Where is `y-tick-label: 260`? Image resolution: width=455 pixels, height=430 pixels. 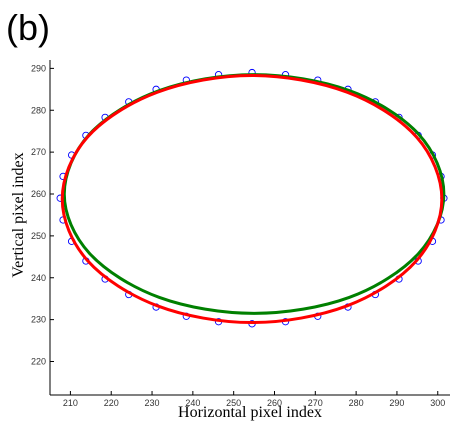
y-tick-label: 260 is located at coordinates (38, 194).